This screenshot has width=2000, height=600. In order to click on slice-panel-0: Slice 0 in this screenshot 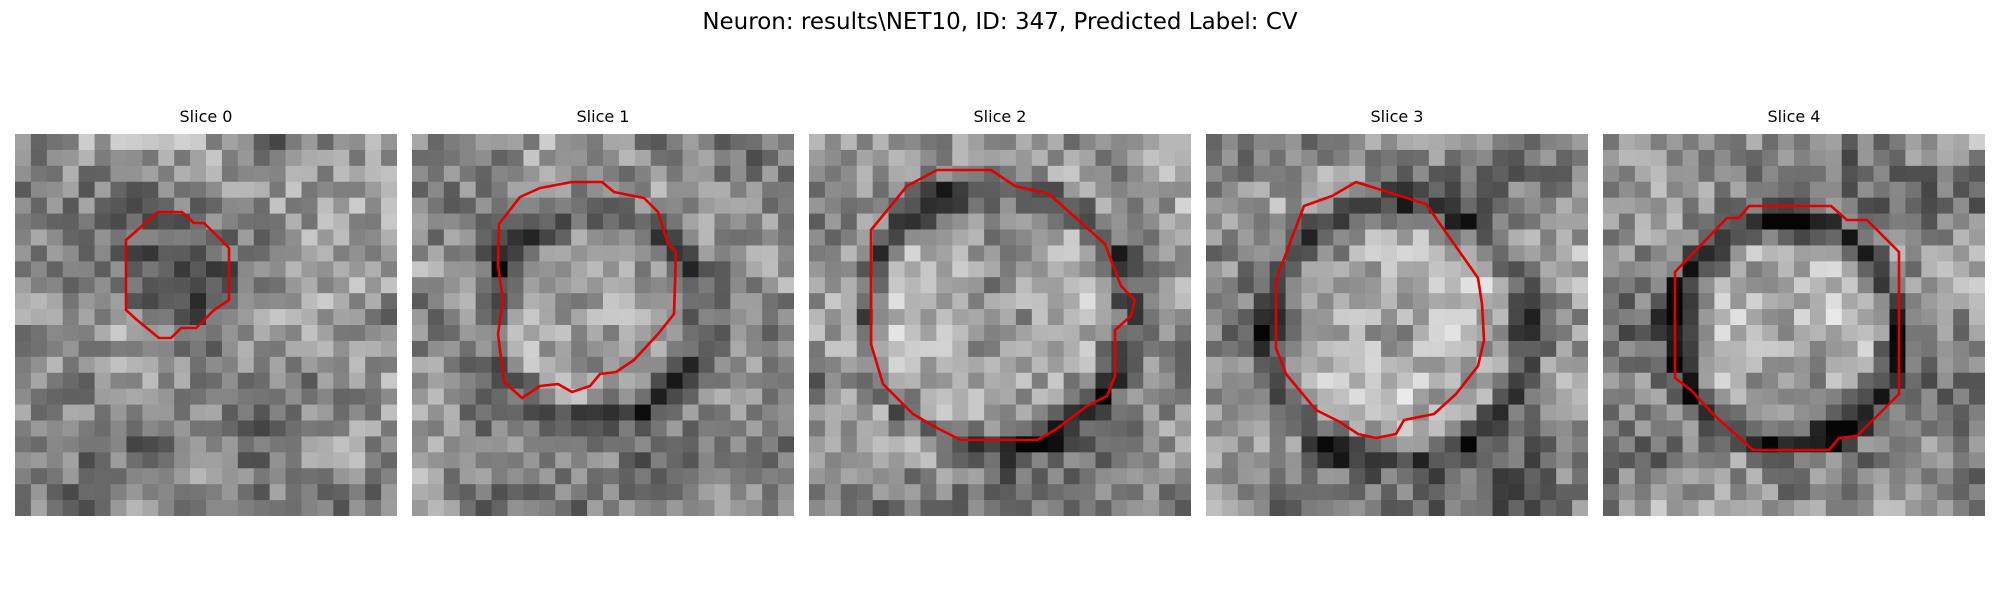, I will do `click(206, 311)`.